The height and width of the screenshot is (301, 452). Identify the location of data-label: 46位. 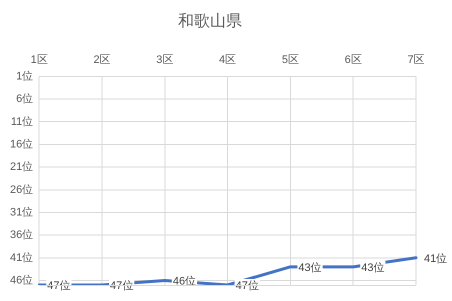
(184, 281).